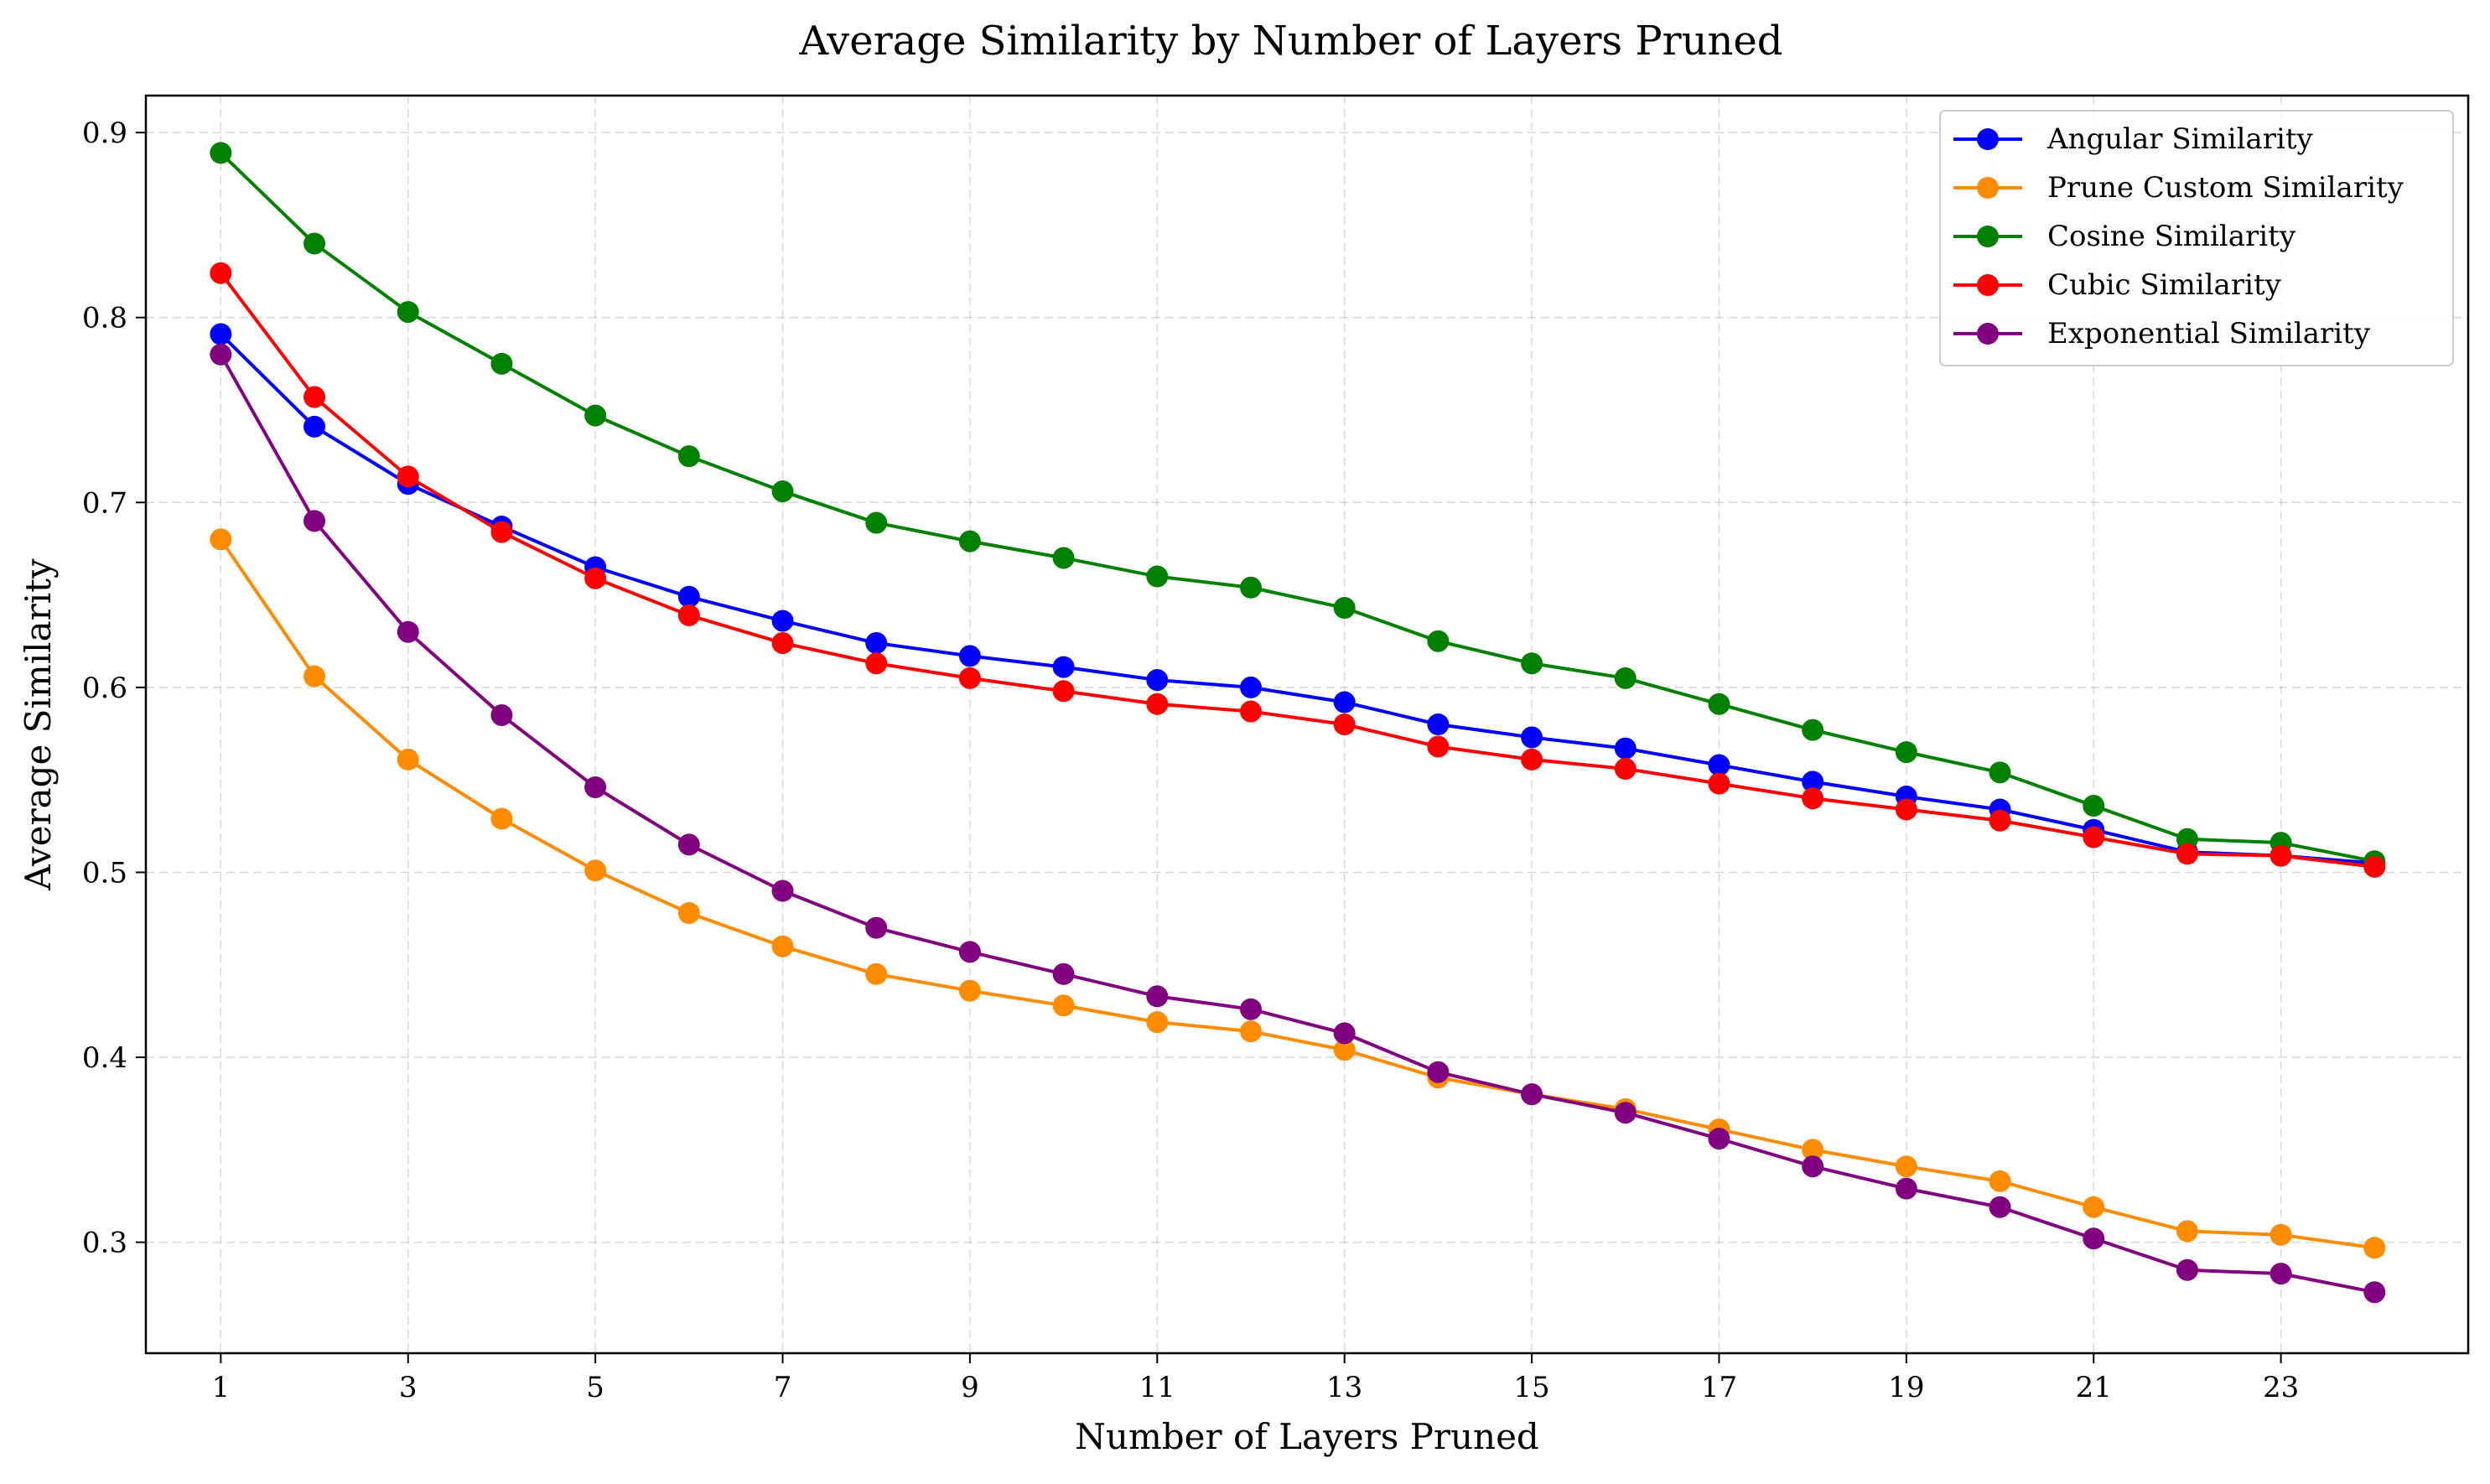 Image resolution: width=2490 pixels, height=1484 pixels. What do you see at coordinates (1307, 1436) in the screenshot?
I see `x-axis-label: Number of Layers Pruned` at bounding box center [1307, 1436].